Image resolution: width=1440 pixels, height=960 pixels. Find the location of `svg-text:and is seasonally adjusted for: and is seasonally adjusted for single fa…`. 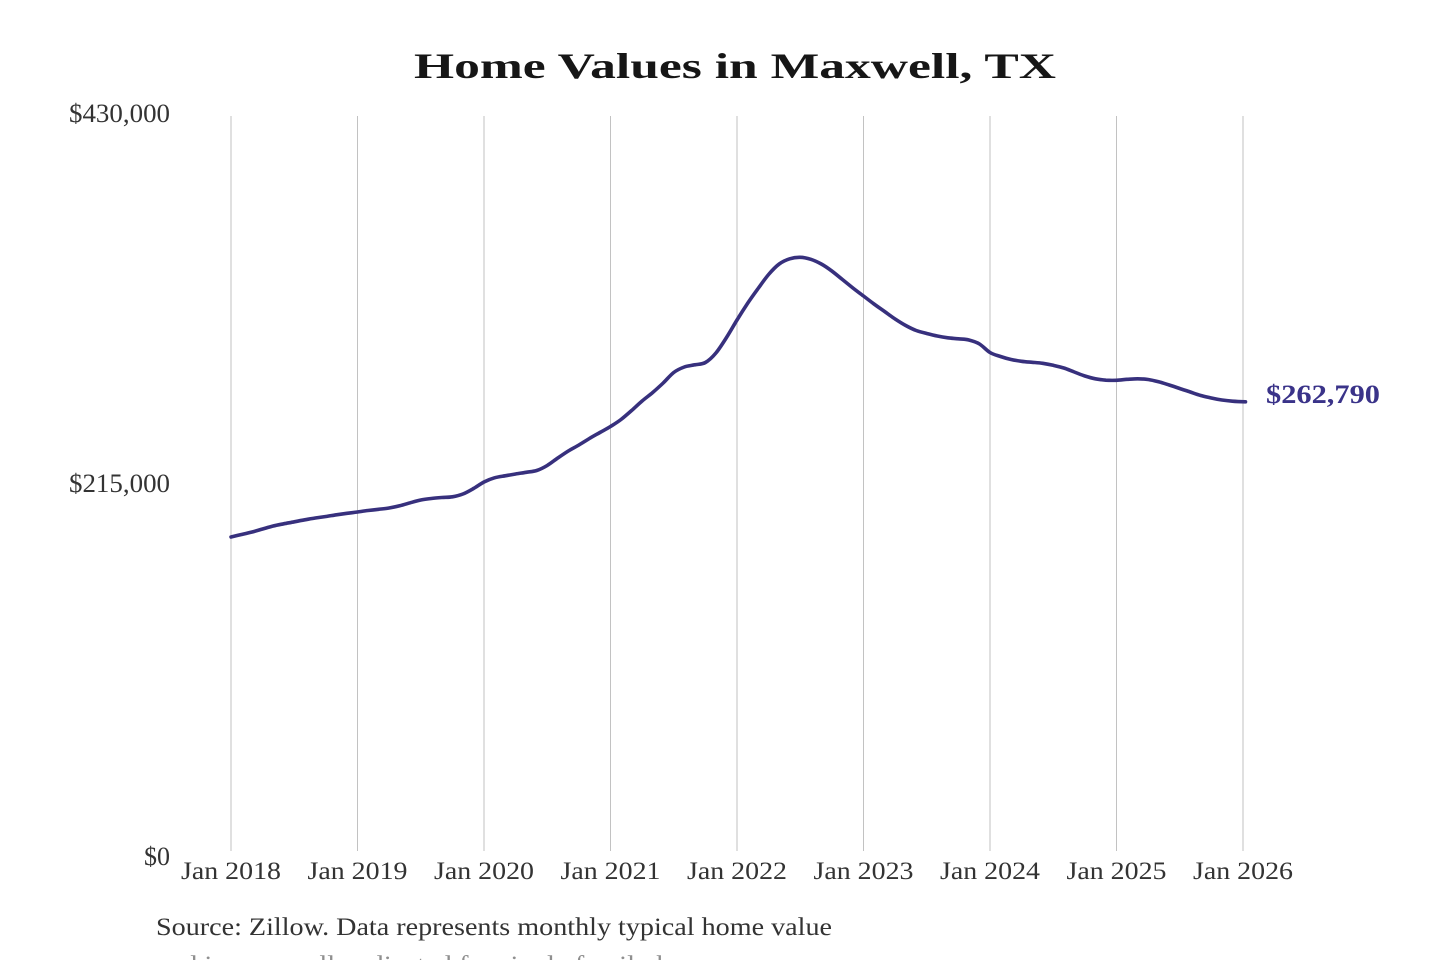

svg-text:and is seasonally adjusted for: and is seasonally adjusted for single fa… is located at coordinates (443, 956).